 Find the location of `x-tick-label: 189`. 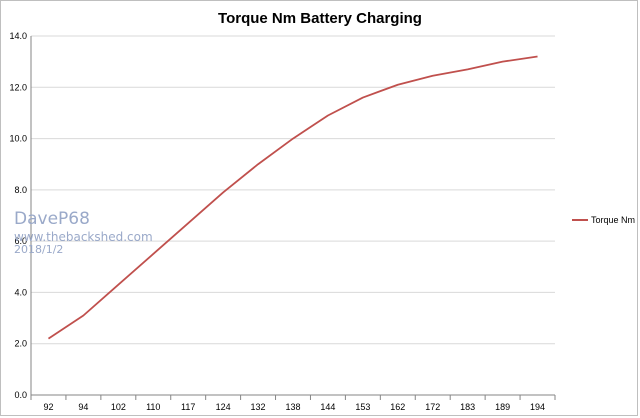

x-tick-label: 189 is located at coordinates (502, 407).